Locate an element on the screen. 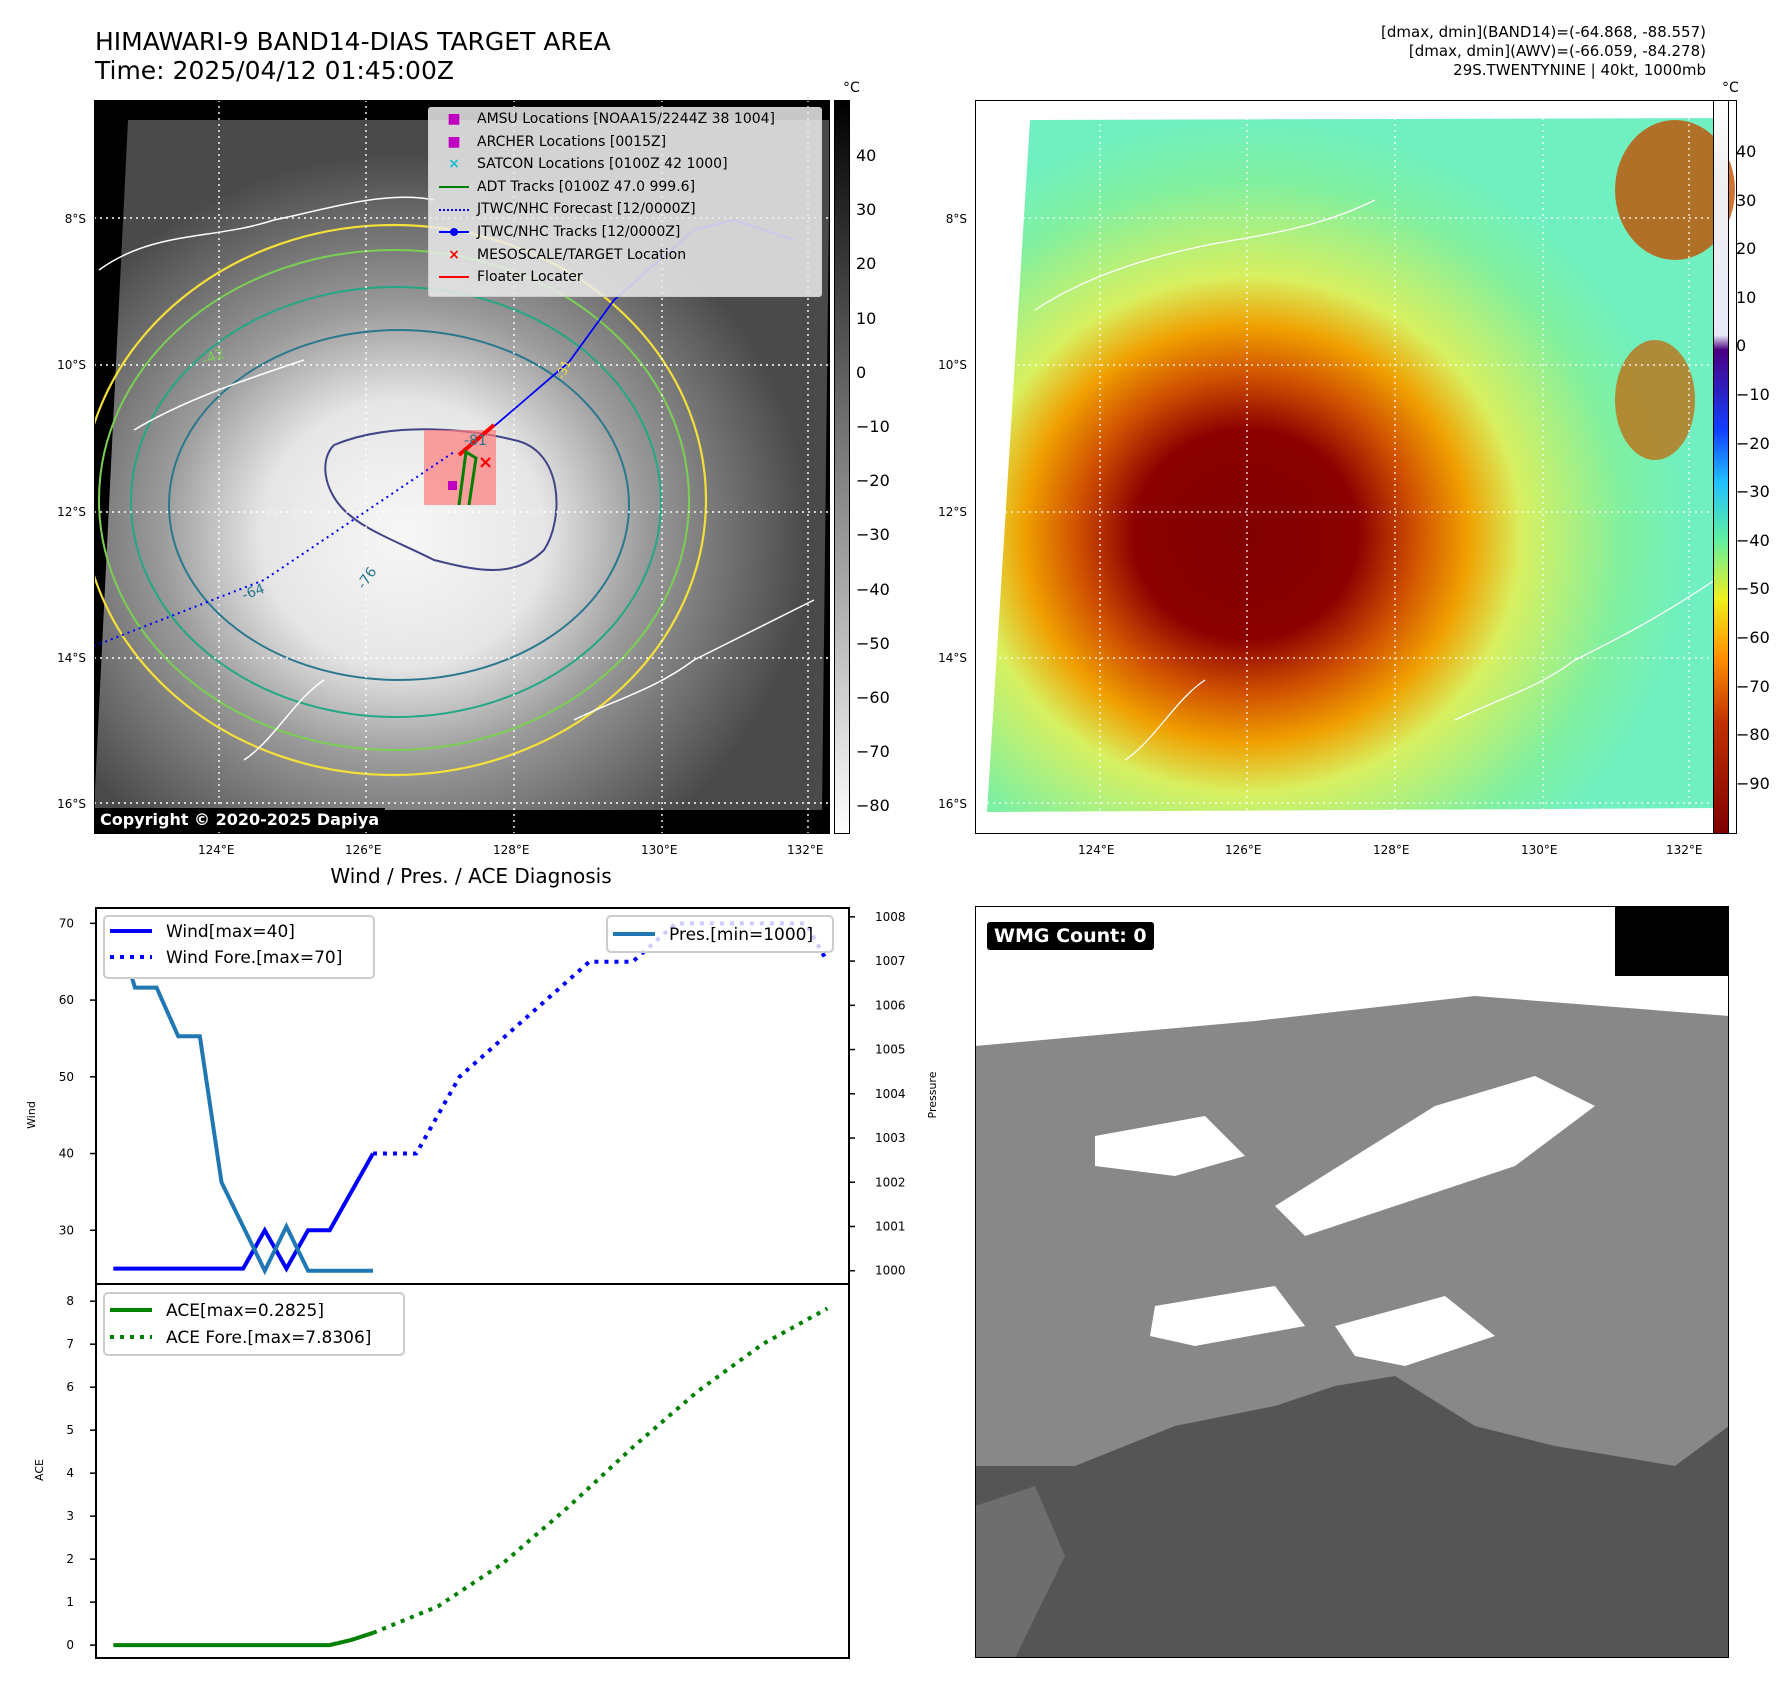 The height and width of the screenshot is (1690, 1788). ace-y-tick-label: 3 is located at coordinates (70, 1516).